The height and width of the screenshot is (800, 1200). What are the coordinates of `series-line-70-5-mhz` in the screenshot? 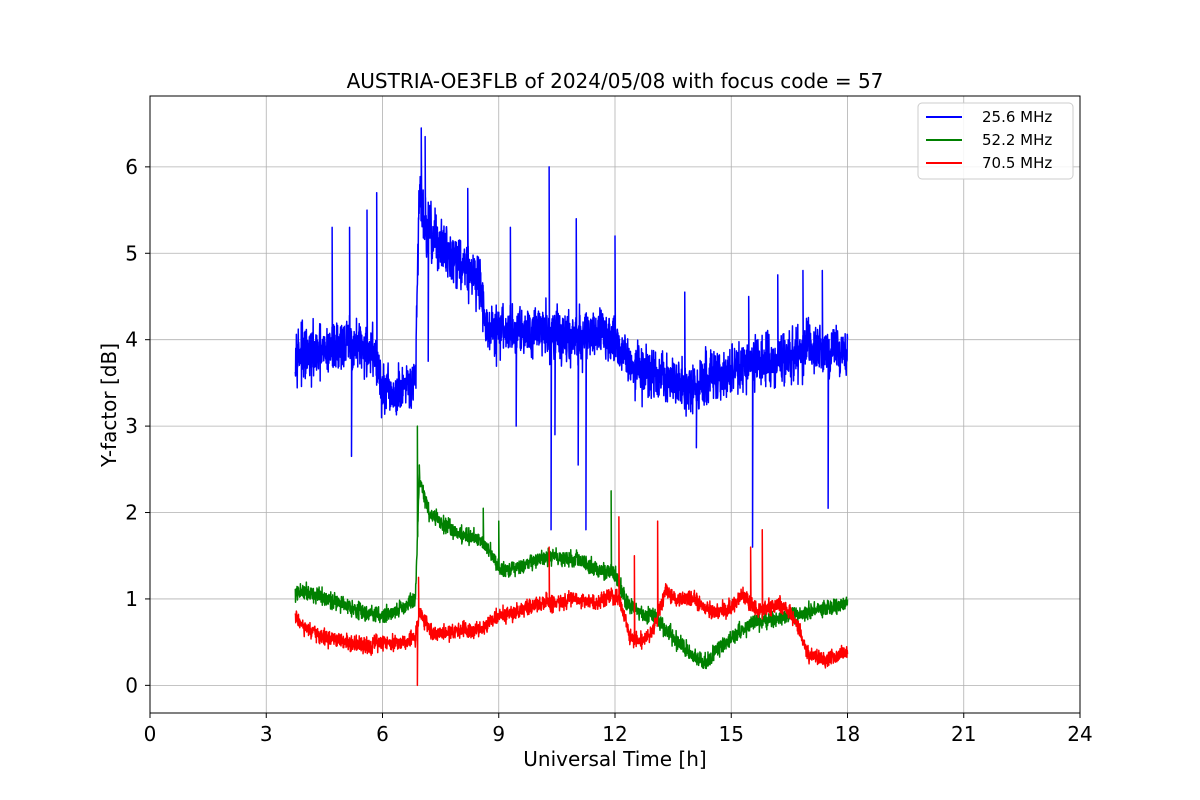 It's located at (571, 601).